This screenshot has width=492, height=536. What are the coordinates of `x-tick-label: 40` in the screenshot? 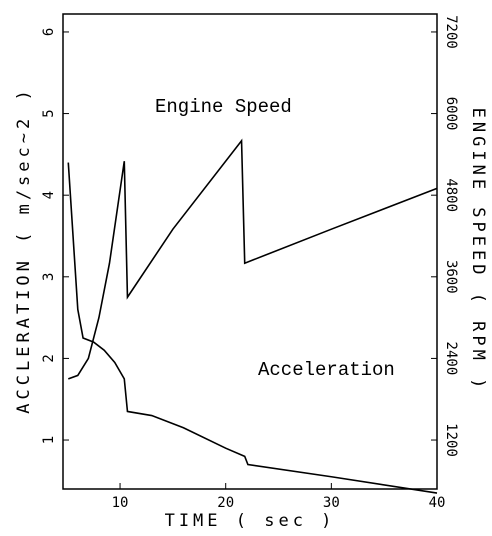 It's located at (437, 503).